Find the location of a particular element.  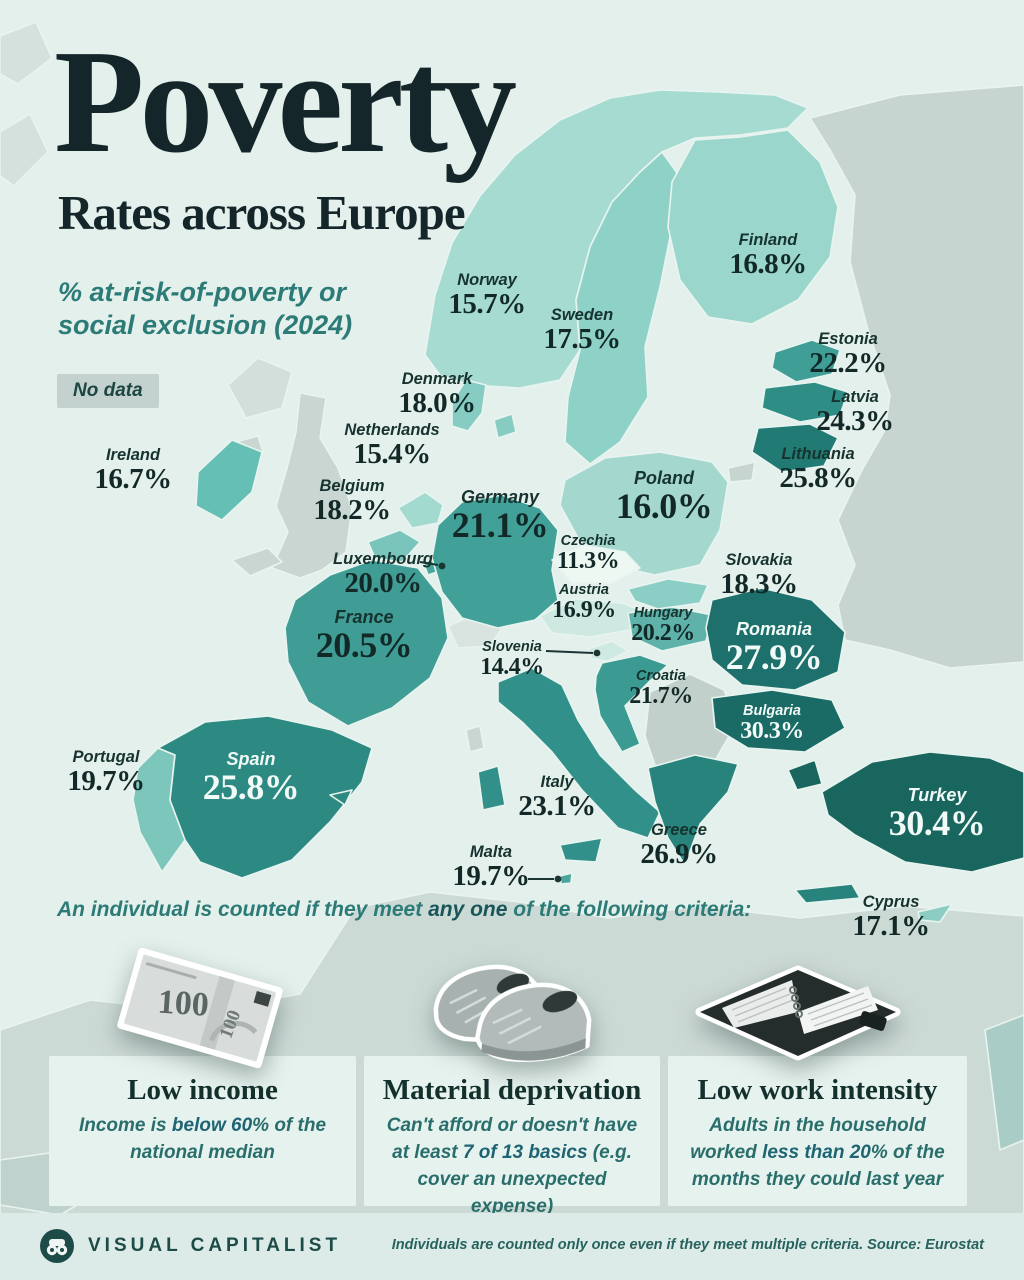

sneaker-sole is located at coordinates (533, 1049).